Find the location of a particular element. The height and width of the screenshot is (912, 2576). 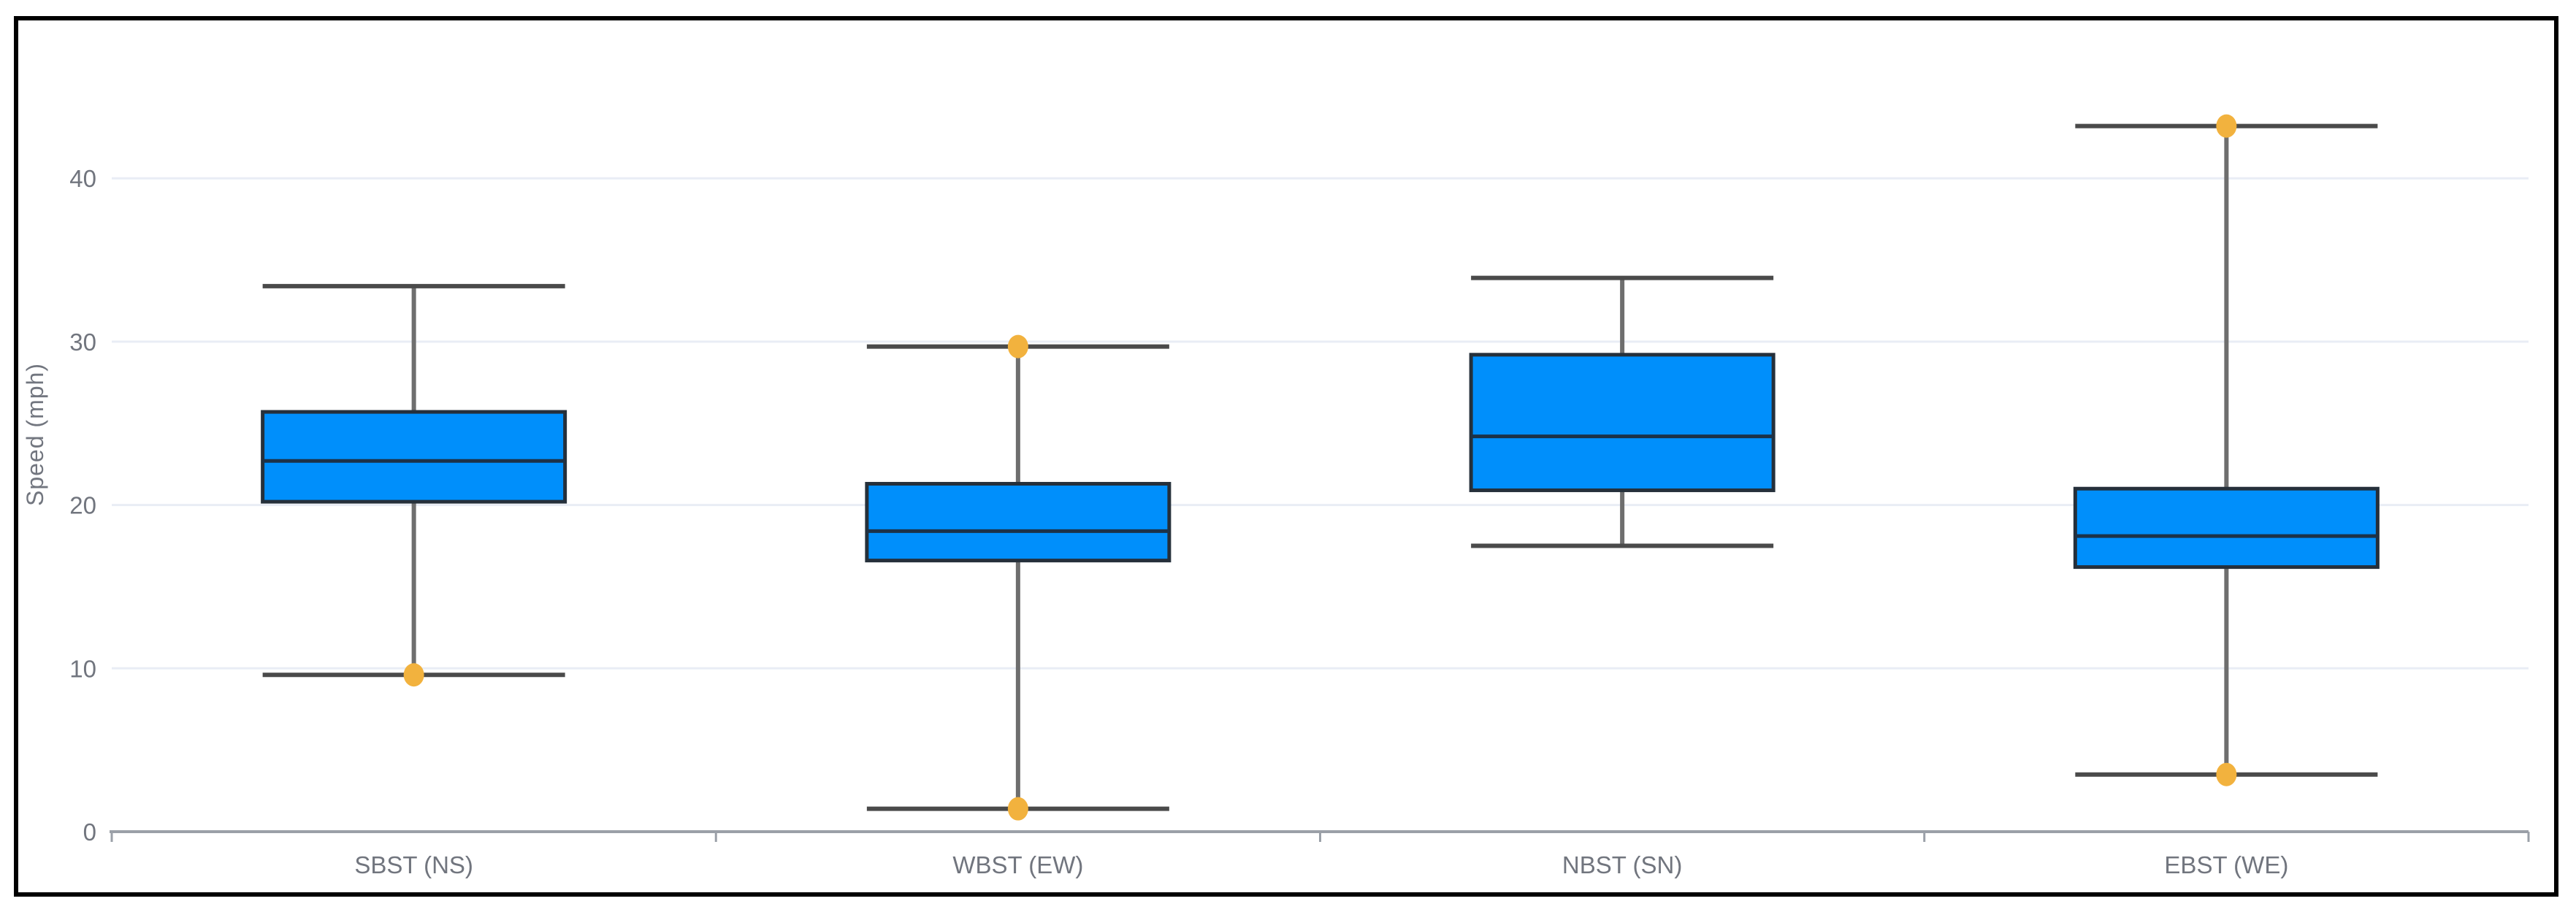

y-axis-title: Speed (mph) is located at coordinates (35, 434).